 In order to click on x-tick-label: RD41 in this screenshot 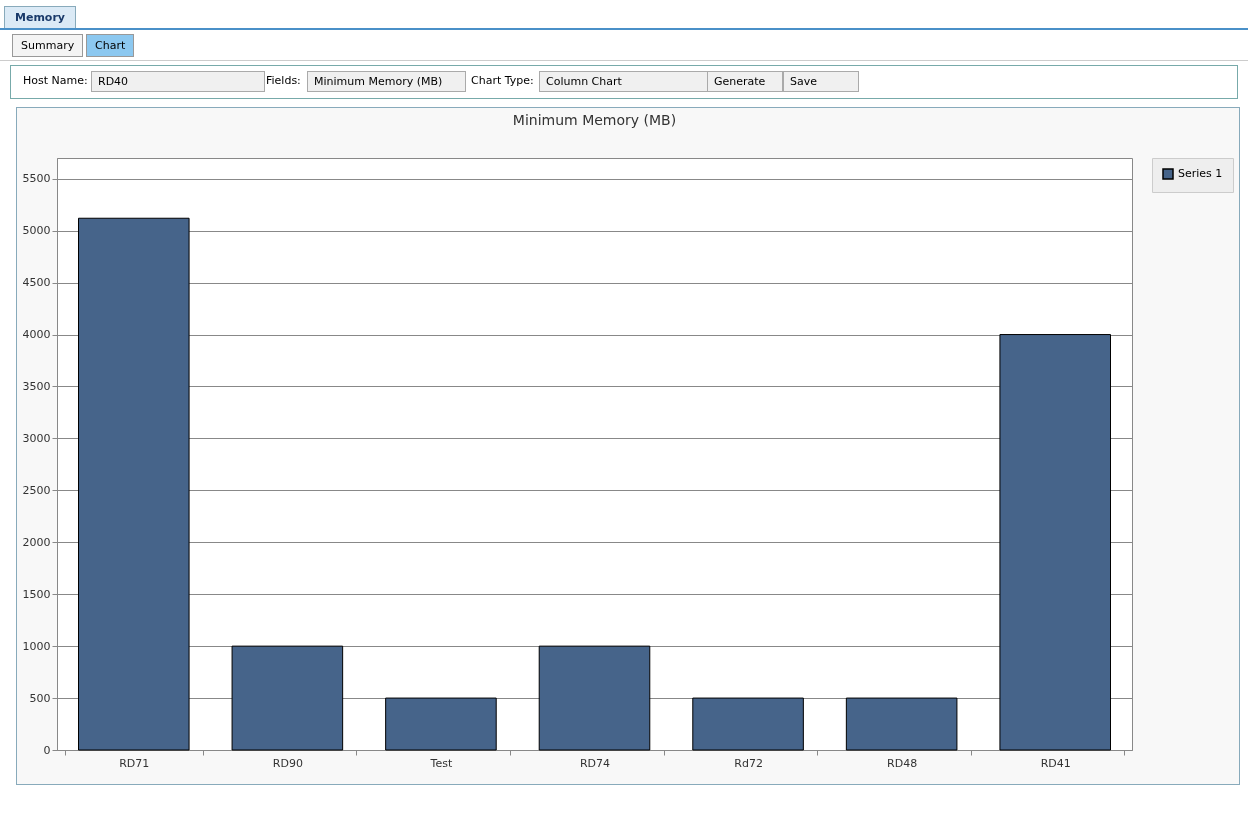, I will do `click(1055, 763)`.